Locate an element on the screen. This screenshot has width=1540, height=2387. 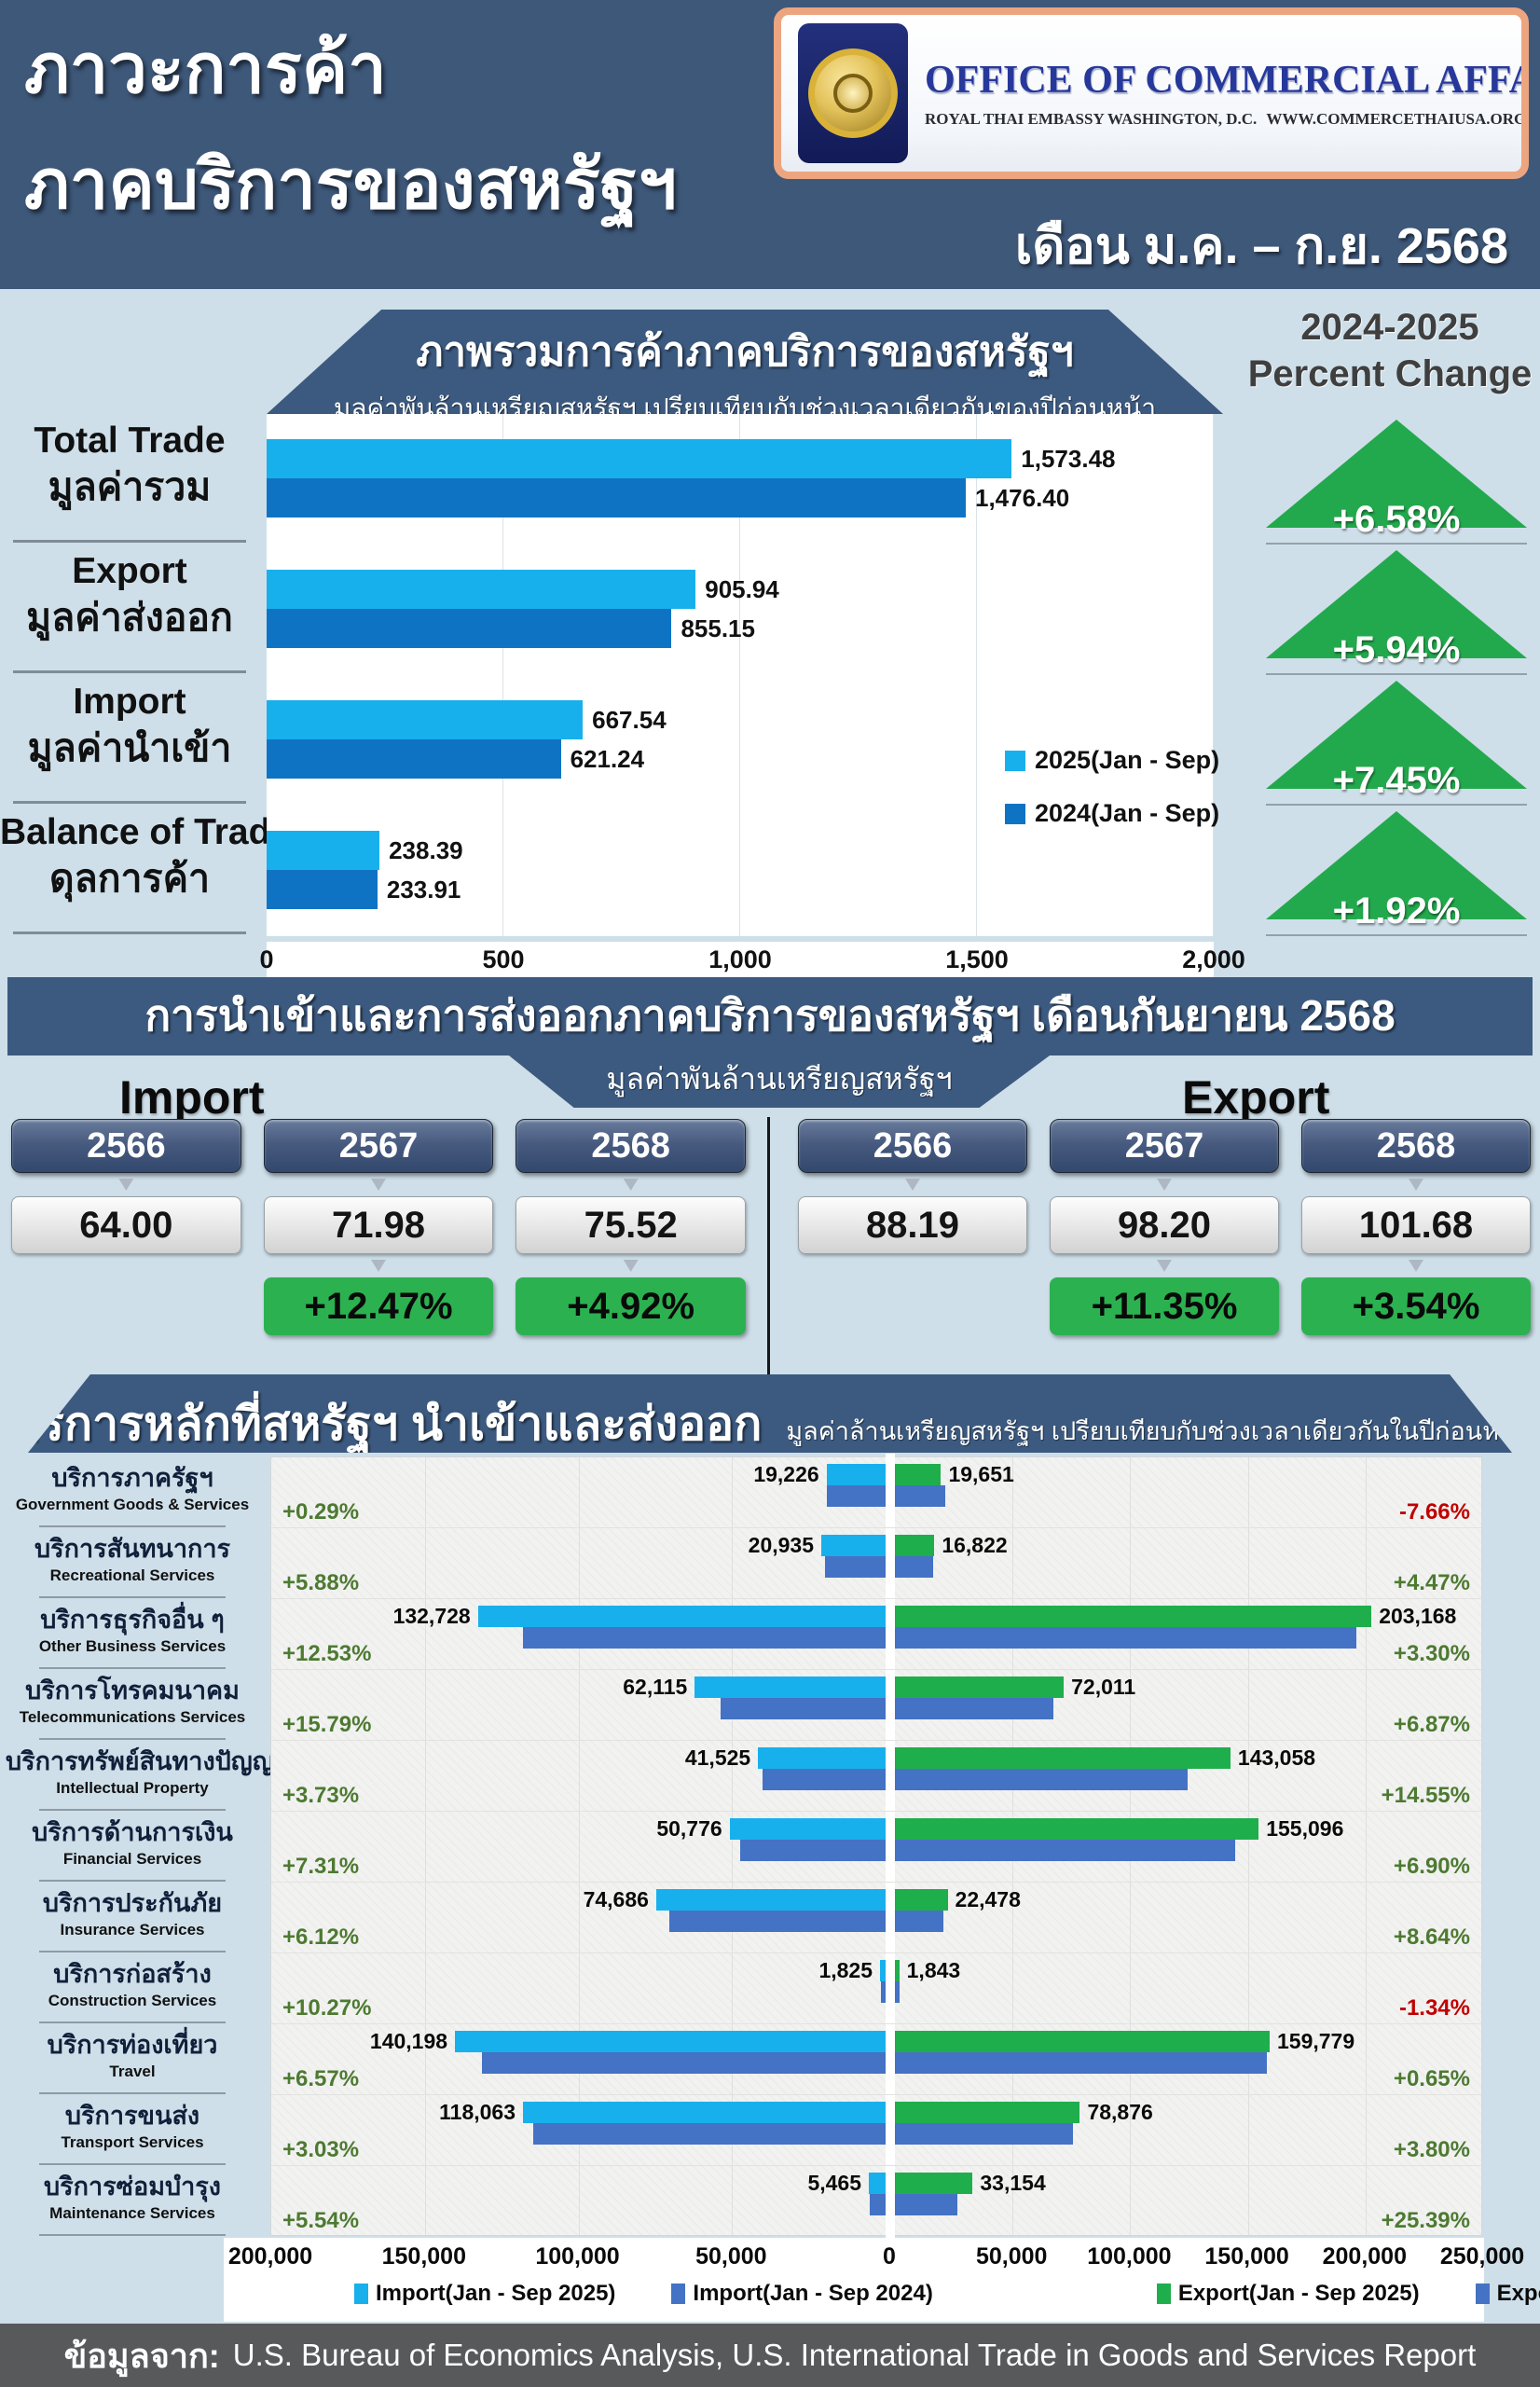
import-change: +15.79% is located at coordinates (327, 1724).